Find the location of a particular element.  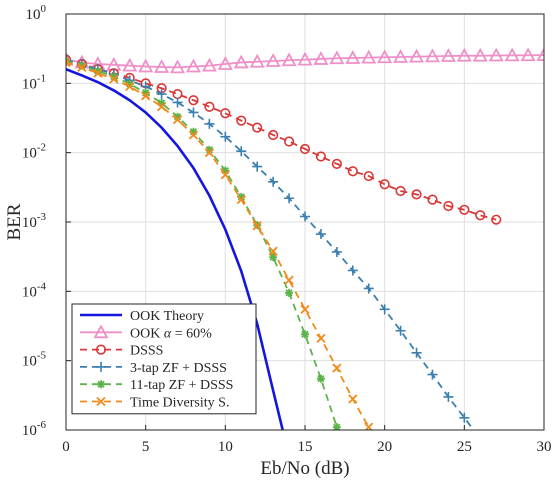

series-line is located at coordinates (305, 61).